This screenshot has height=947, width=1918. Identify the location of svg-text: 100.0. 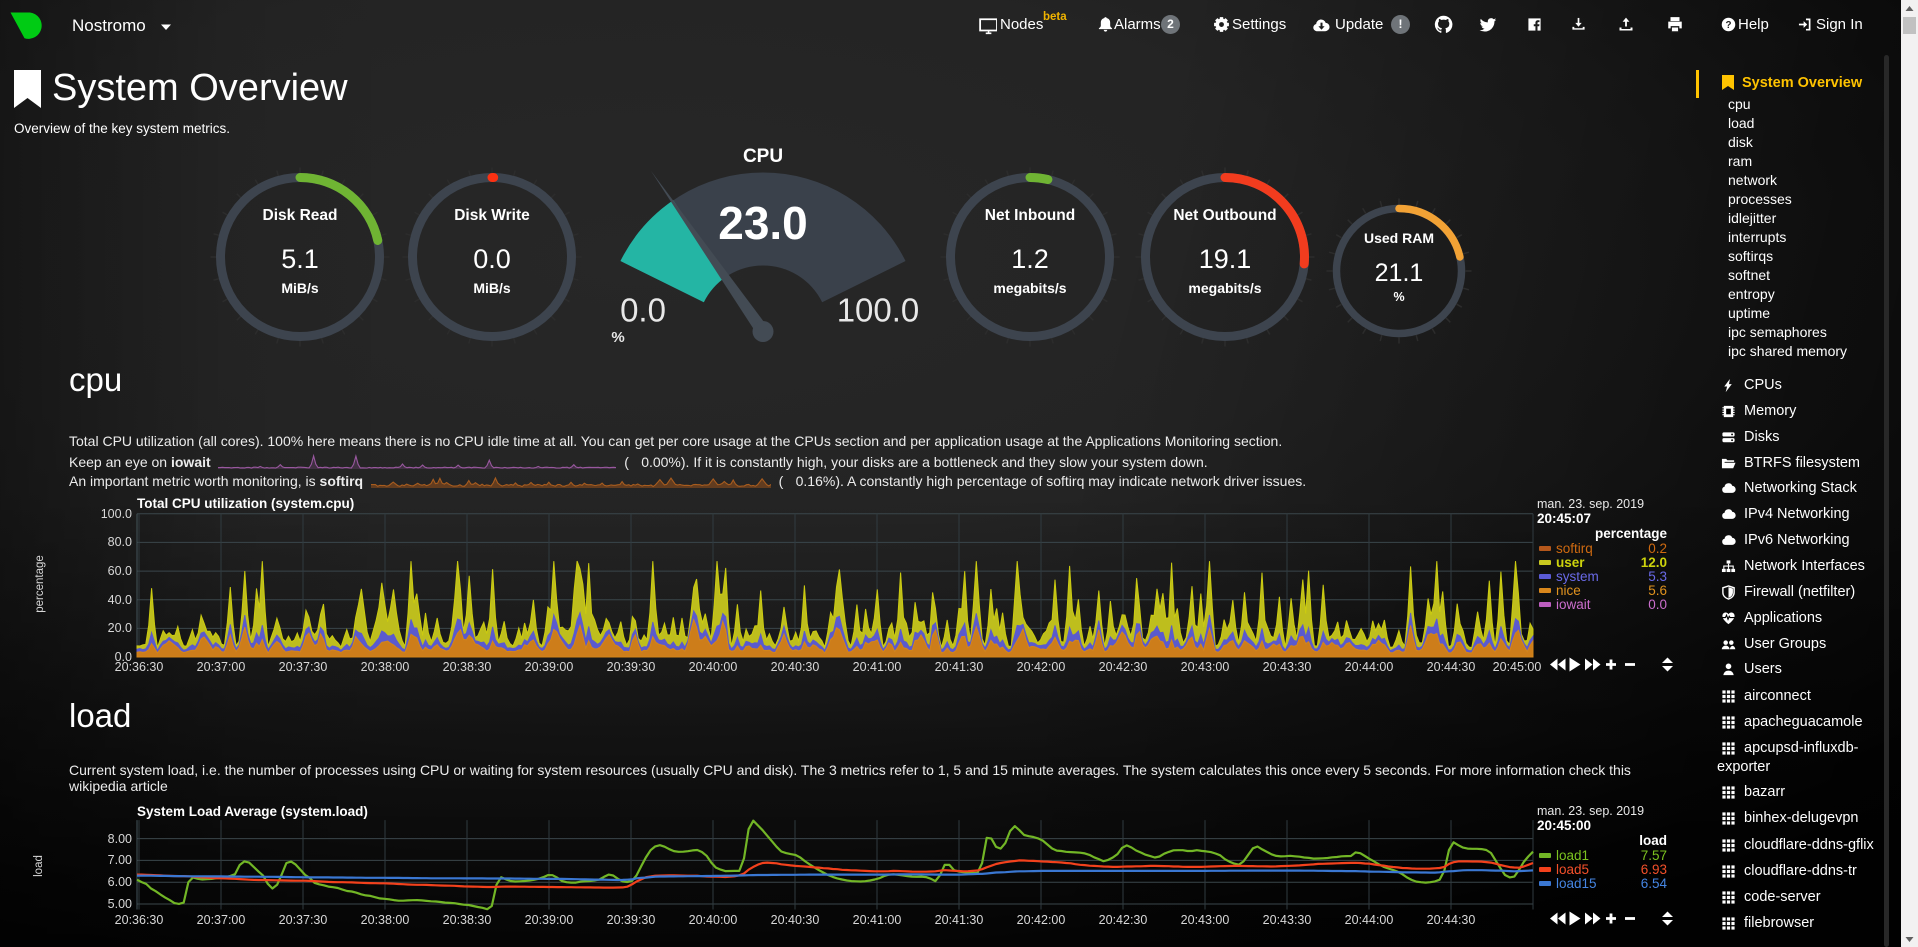
(878, 310).